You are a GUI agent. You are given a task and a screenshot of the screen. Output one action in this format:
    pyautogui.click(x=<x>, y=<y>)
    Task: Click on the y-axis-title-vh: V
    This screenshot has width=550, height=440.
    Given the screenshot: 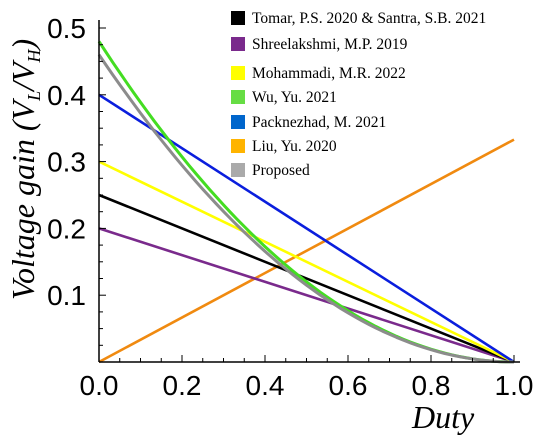 What is the action you would take?
    pyautogui.click(x=23, y=70)
    